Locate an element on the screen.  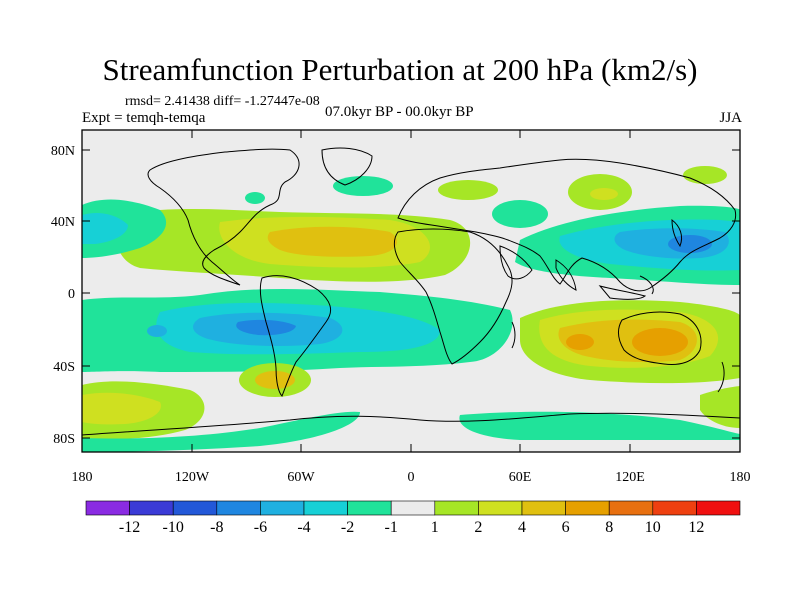
lat-label-40n: 40N is located at coordinates (63, 222).